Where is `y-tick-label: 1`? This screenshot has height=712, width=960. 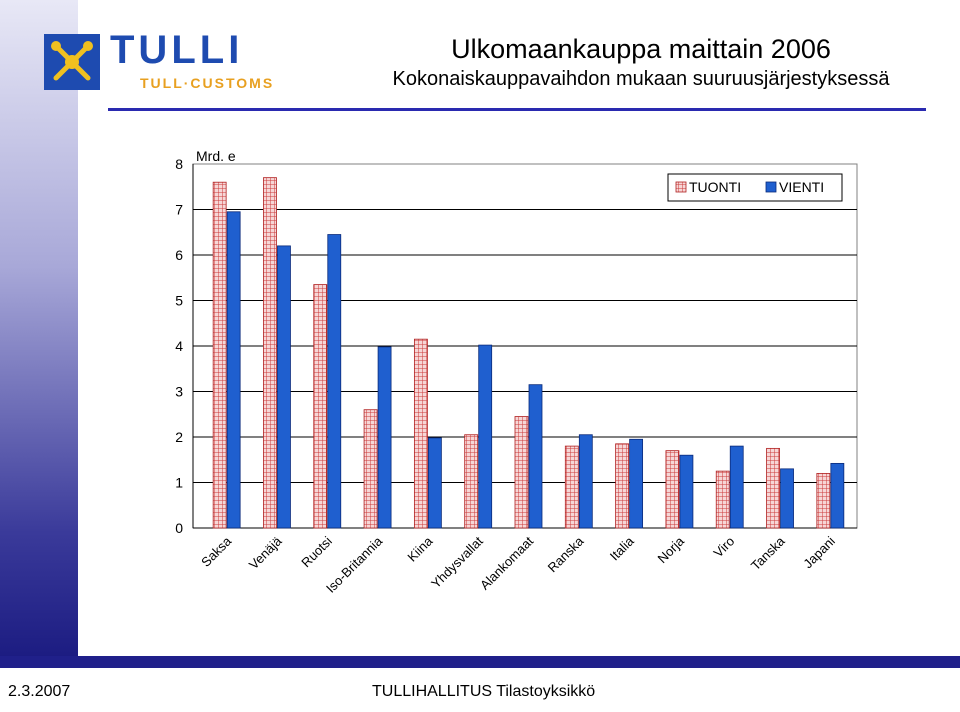 y-tick-label: 1 is located at coordinates (179, 483).